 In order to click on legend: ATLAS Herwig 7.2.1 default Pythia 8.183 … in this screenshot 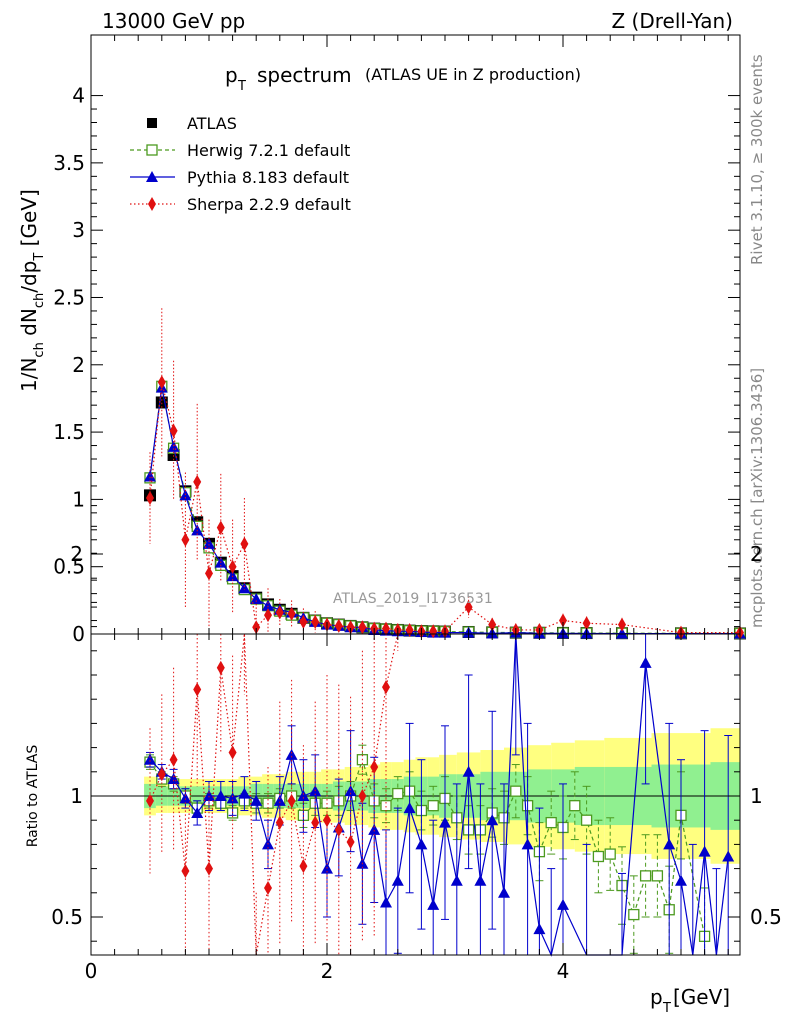, I will do `click(240, 164)`.